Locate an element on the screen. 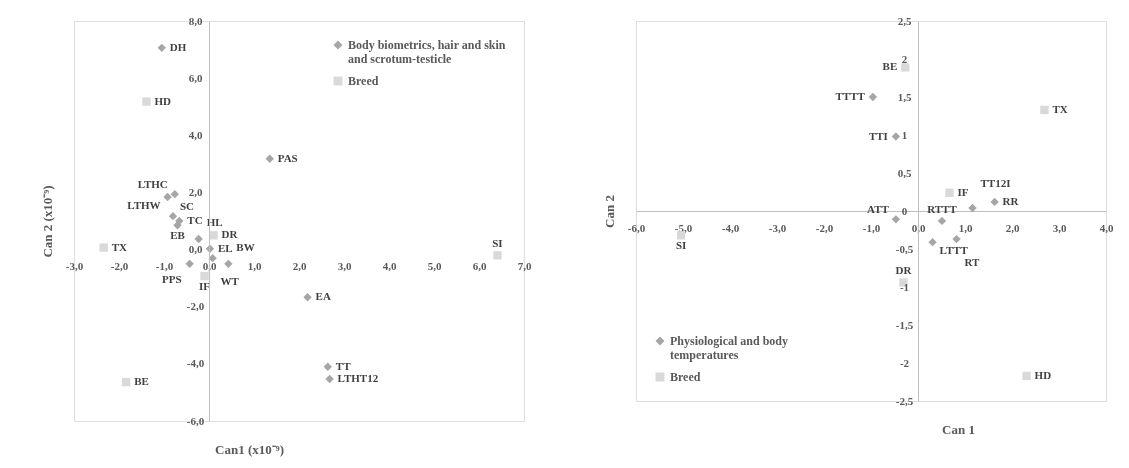  annotation: LTHC is located at coordinates (152, 184).